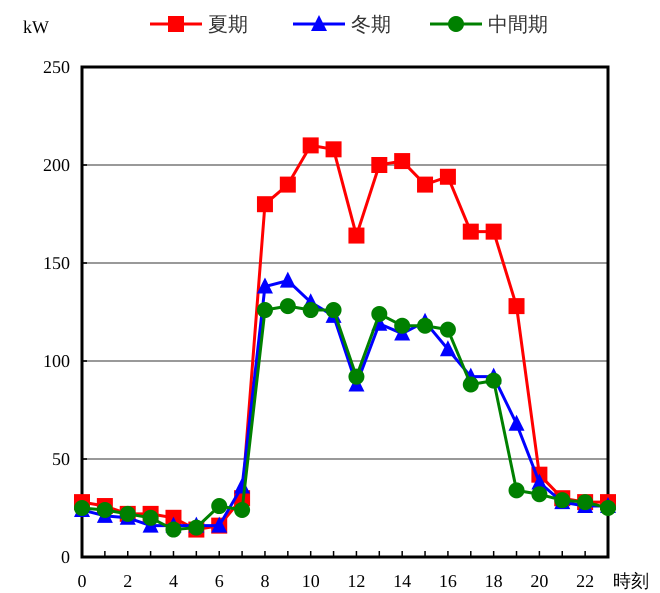  Describe the element at coordinates (447, 581) in the screenshot. I see `x-tick-label: 16` at that location.